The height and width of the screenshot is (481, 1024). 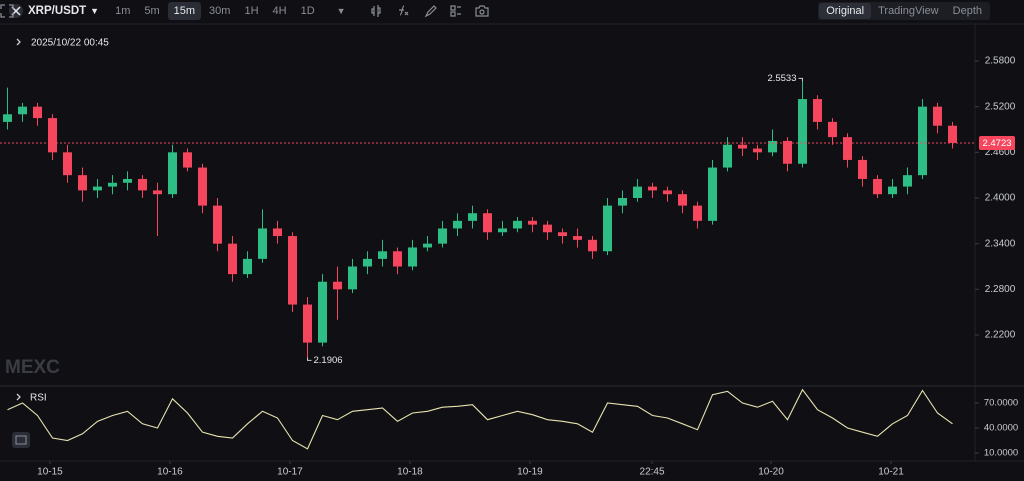 What do you see at coordinates (184, 11) in the screenshot?
I see `interval-button: 15m` at bounding box center [184, 11].